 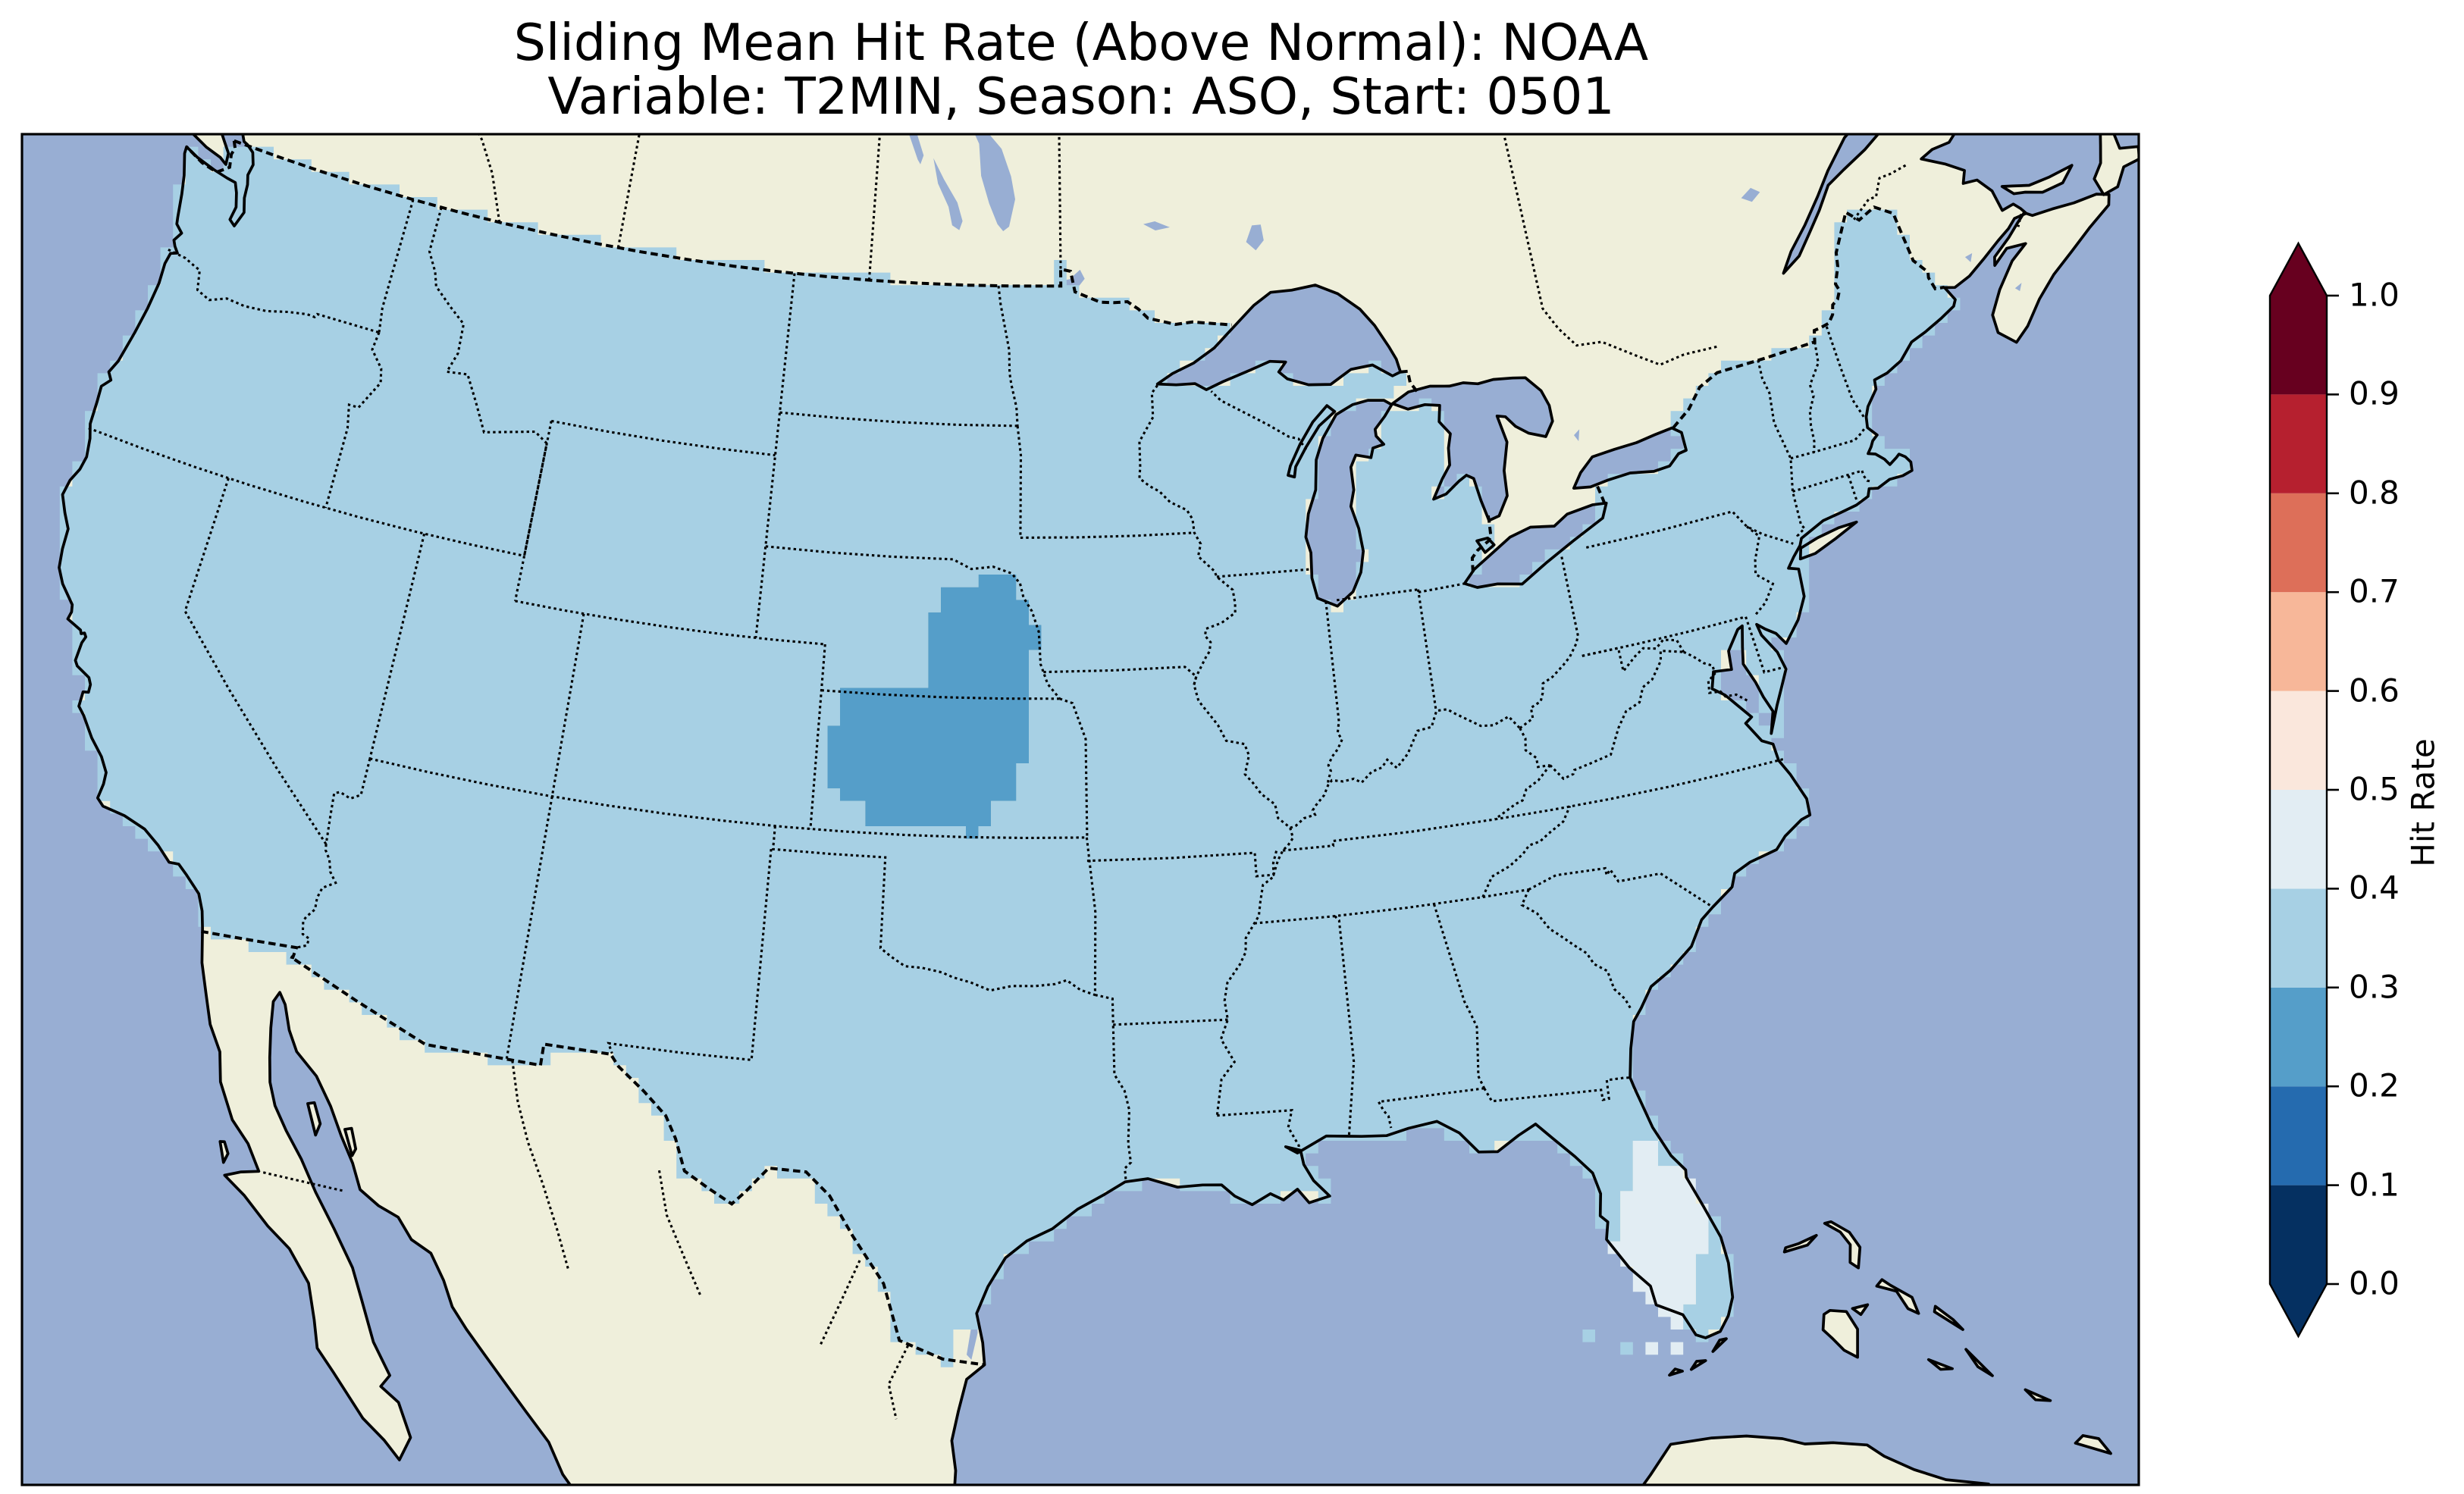 I want to click on colorbar-under-arrow, so click(x=2298, y=1310).